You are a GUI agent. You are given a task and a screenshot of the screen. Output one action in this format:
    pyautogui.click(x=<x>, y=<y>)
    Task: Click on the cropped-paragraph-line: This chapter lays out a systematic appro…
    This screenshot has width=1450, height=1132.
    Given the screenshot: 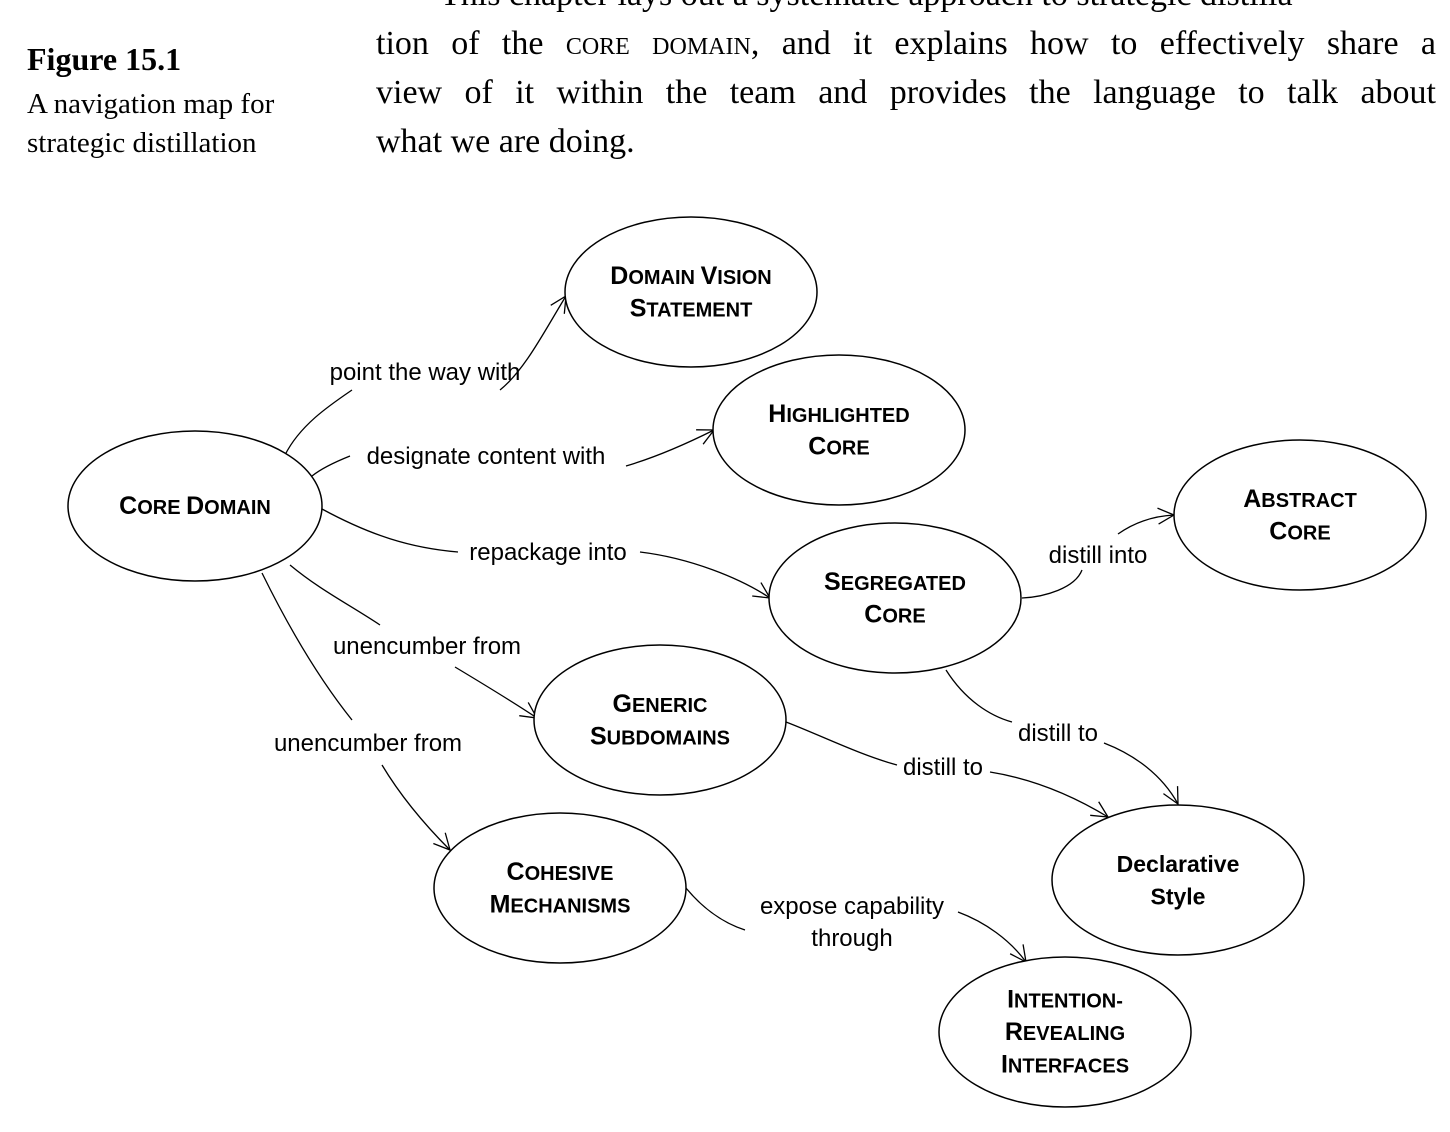 What is the action you would take?
    pyautogui.click(x=872, y=6)
    